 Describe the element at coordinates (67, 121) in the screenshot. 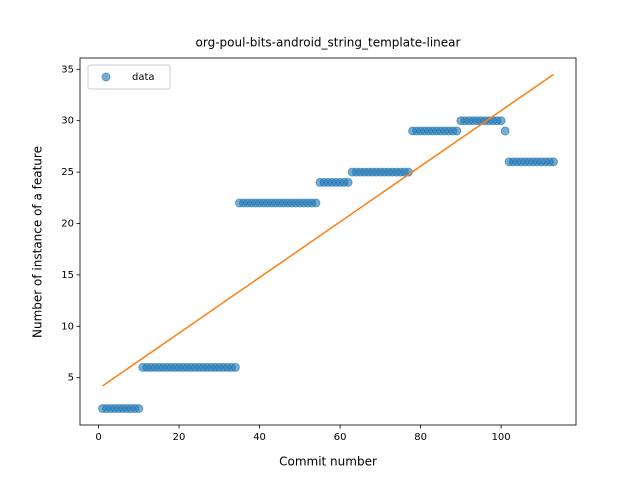

I see `y-tick-label: 30` at that location.